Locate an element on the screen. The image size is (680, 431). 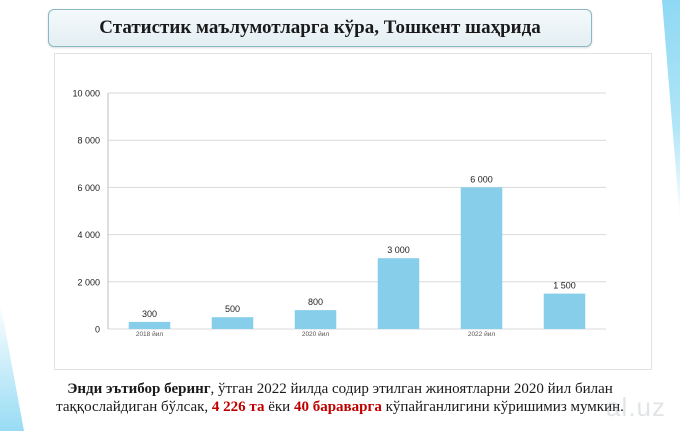
footer-part-3: ёки is located at coordinates (279, 407).